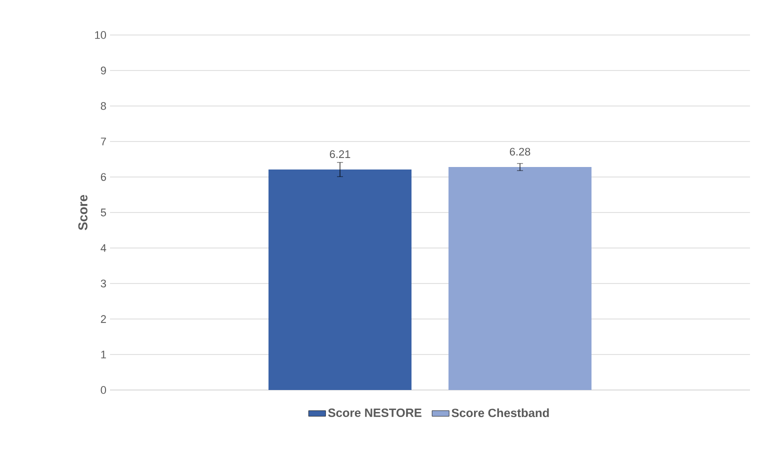 The width and height of the screenshot is (759, 459). Describe the element at coordinates (520, 152) in the screenshot. I see `data-label: 6.28` at that location.